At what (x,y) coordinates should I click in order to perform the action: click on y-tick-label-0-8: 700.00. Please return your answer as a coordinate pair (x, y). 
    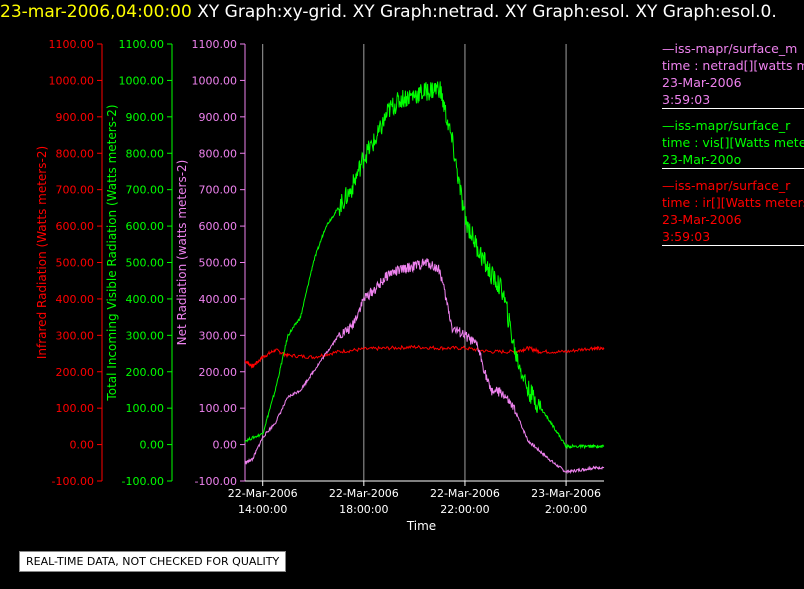
    Looking at the image, I should click on (75, 190).